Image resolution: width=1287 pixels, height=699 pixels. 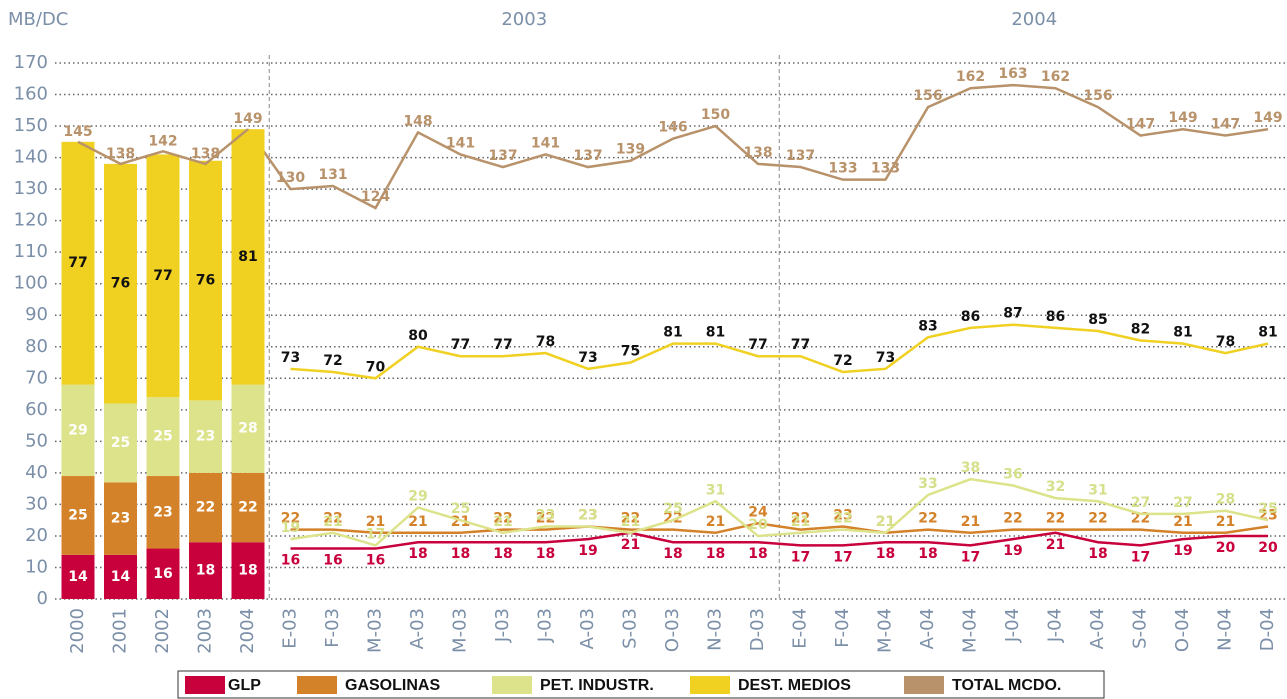 I want to click on group-label: 2003, so click(x=524, y=19).